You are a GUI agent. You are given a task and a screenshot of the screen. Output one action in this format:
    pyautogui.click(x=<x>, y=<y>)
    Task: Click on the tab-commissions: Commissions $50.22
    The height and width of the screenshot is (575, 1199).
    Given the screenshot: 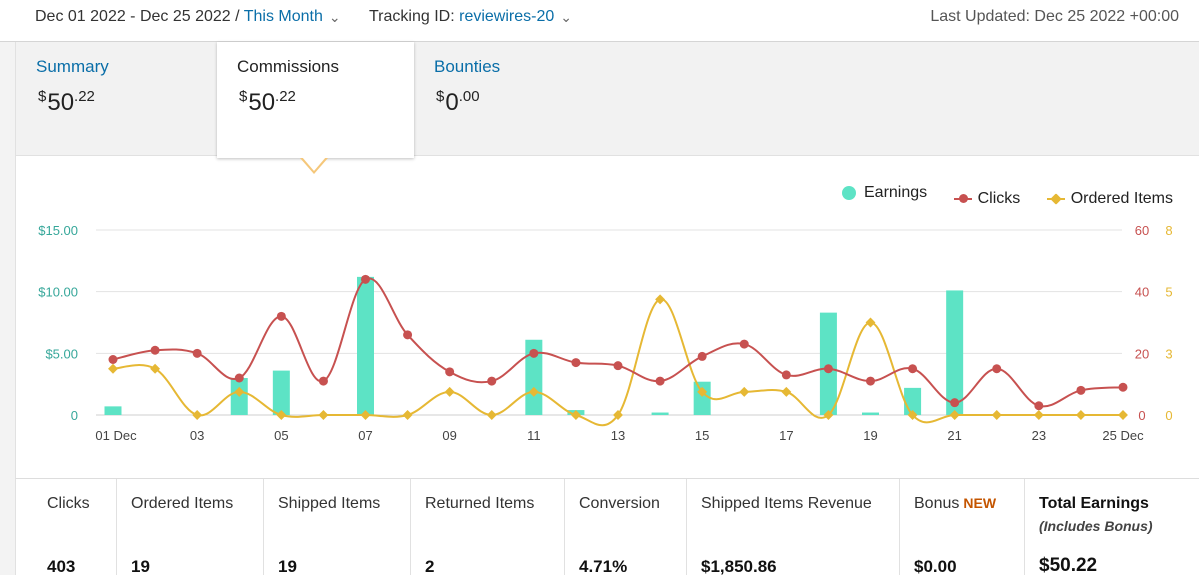 What is the action you would take?
    pyautogui.click(x=315, y=108)
    